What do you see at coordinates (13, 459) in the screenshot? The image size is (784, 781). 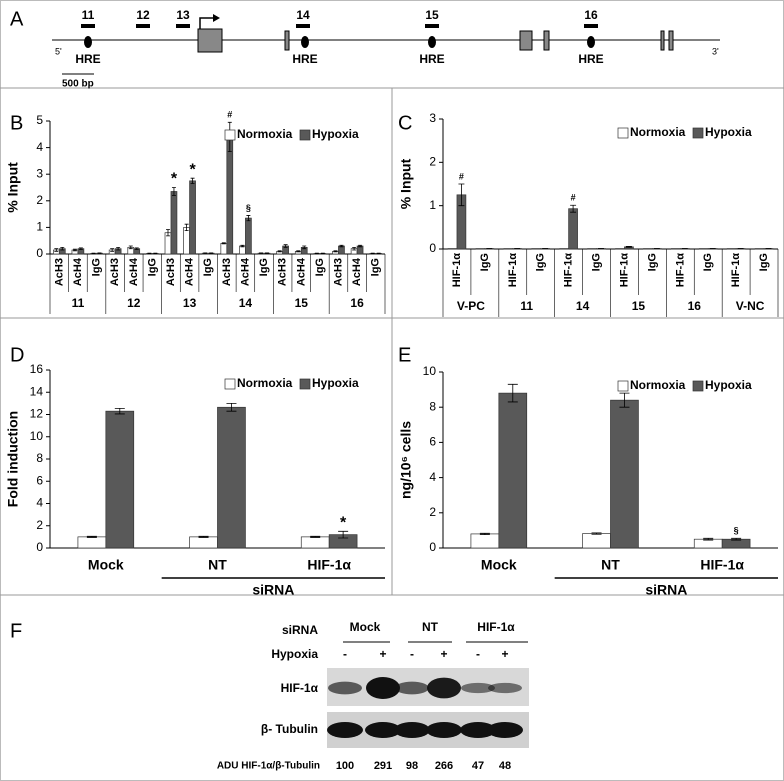 I see `y-axis-label: Fold induction` at bounding box center [13, 459].